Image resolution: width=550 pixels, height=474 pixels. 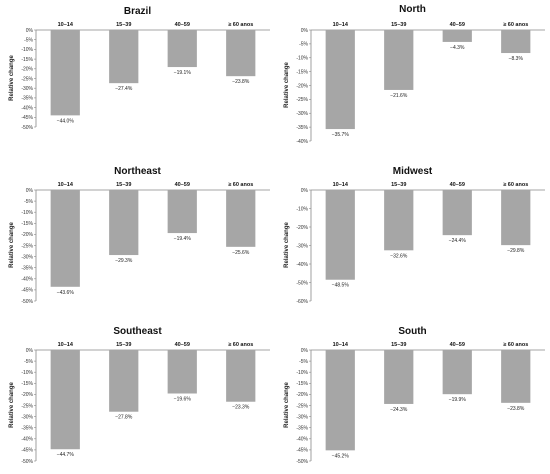 What do you see at coordinates (124, 418) in the screenshot?
I see `data-label: −27.8%` at bounding box center [124, 418].